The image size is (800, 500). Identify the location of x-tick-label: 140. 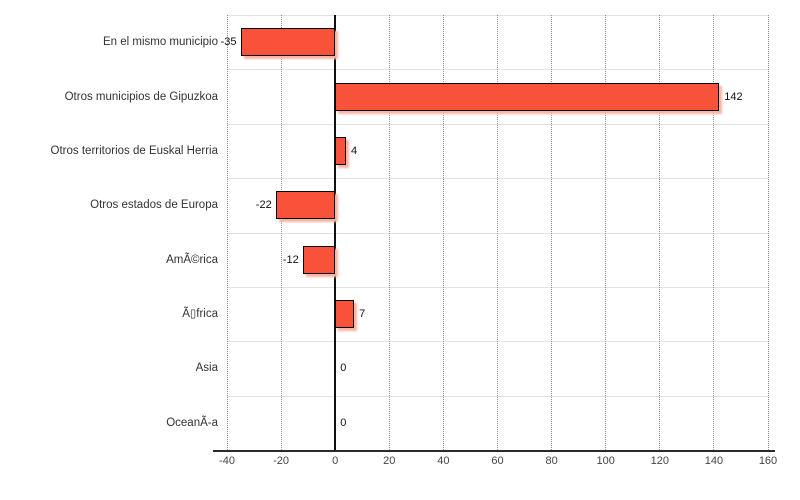
(714, 461).